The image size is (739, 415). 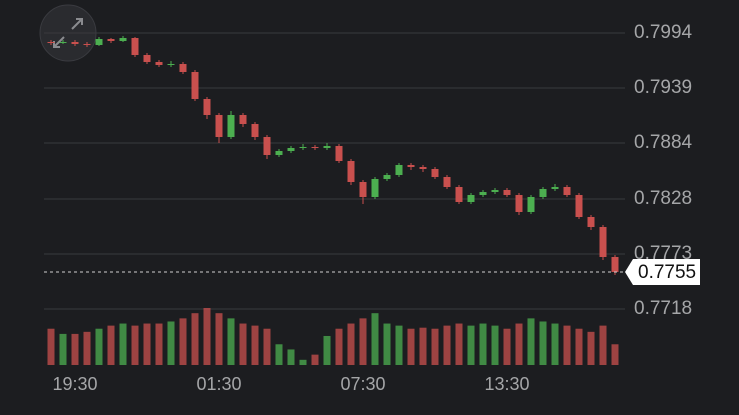 I want to click on y-tick-label: 0.7828, so click(x=663, y=198).